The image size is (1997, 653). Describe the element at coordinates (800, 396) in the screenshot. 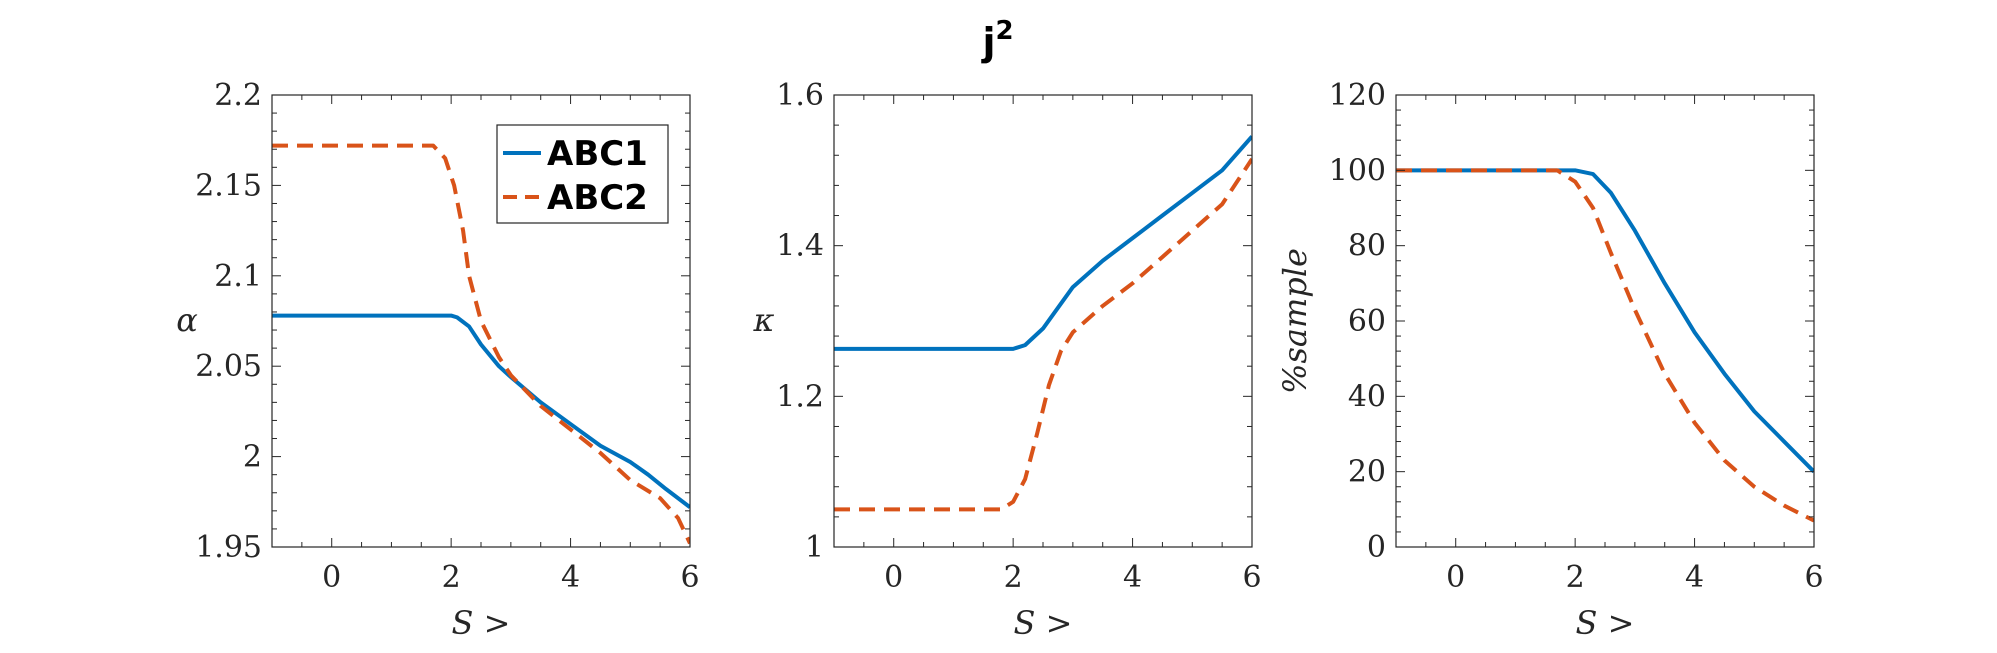

I see `y-tick-label: 1.2` at that location.